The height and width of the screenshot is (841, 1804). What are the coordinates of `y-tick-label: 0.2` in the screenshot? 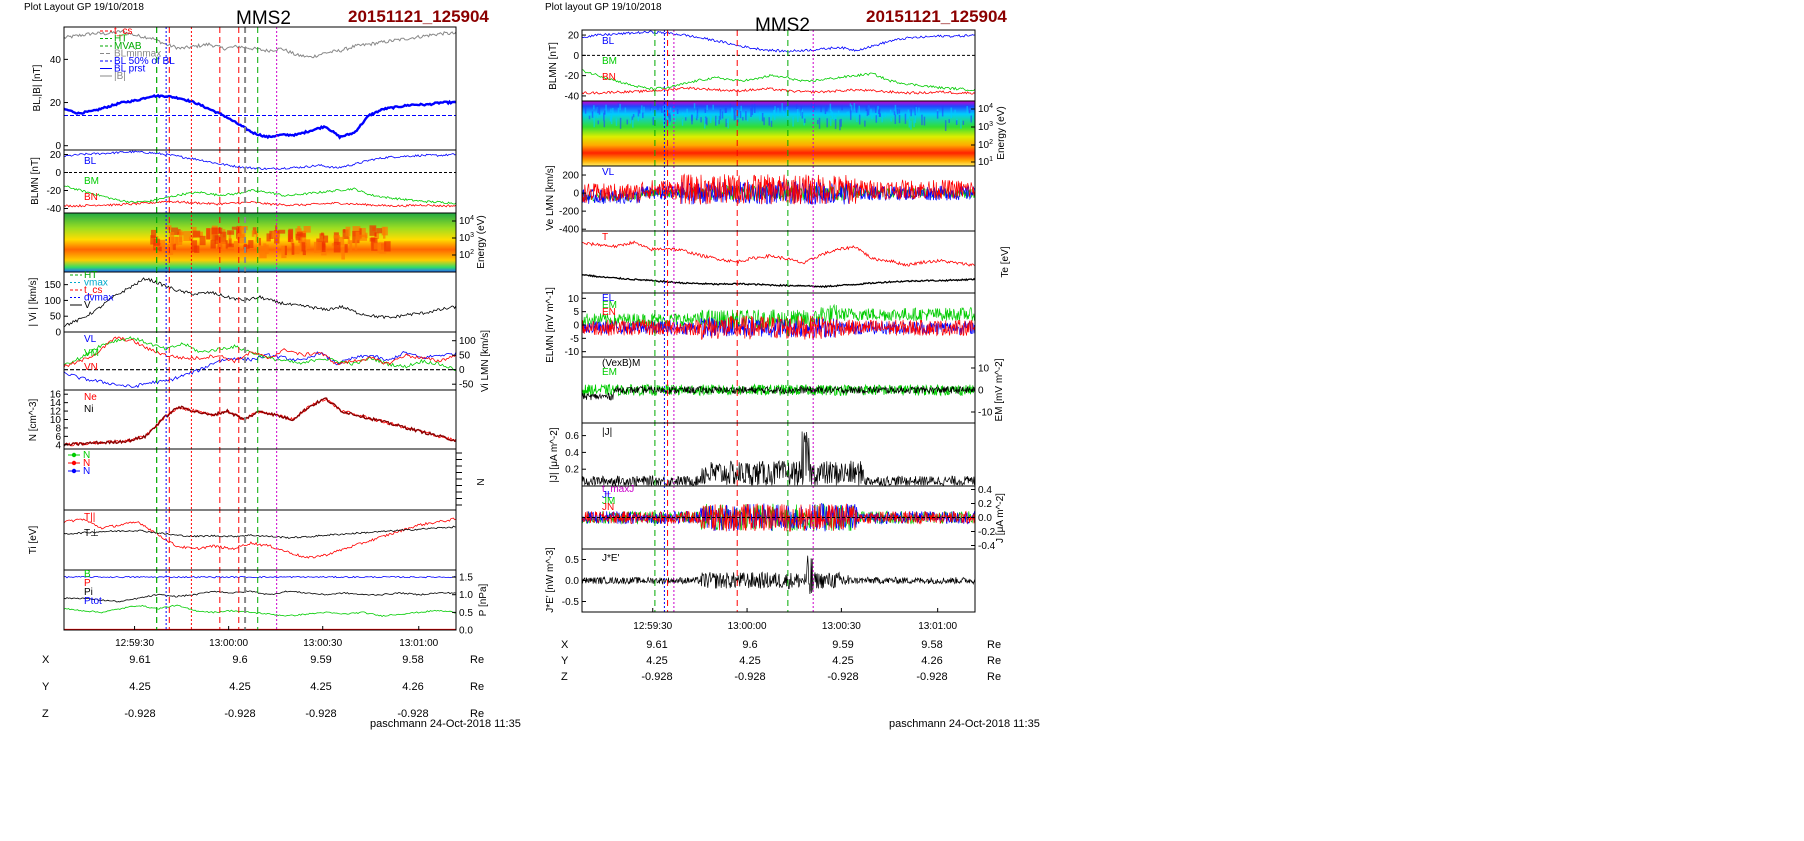 It's located at (572, 470).